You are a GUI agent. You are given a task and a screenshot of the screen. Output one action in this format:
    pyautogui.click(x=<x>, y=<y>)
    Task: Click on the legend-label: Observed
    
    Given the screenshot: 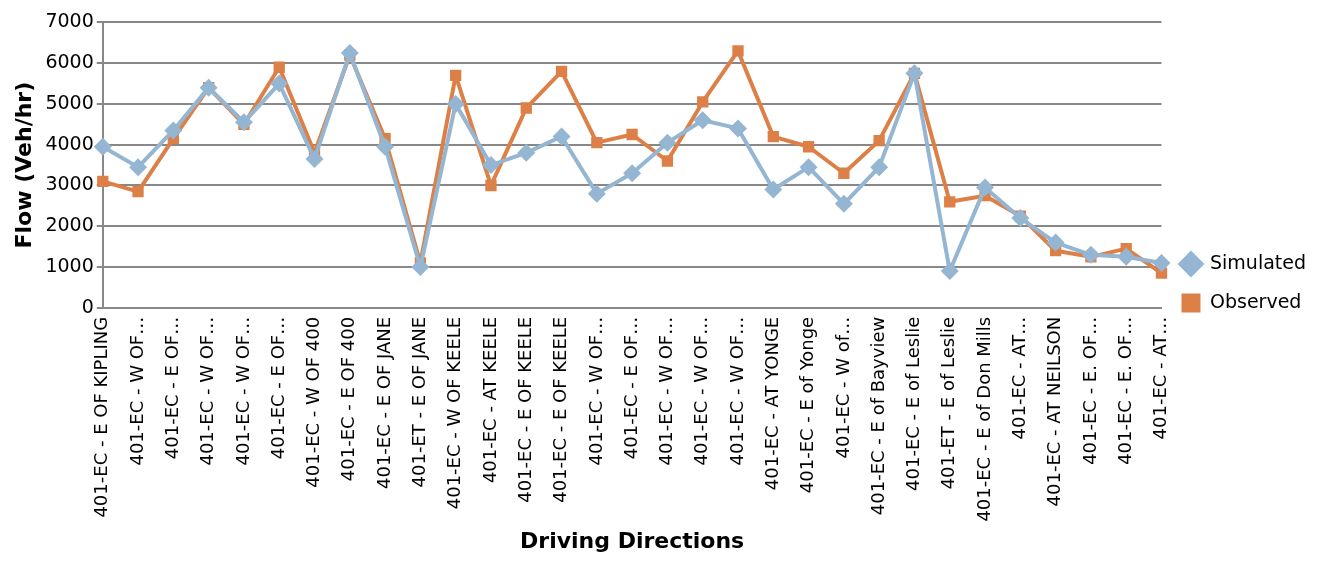 What is the action you would take?
    pyautogui.click(x=1255, y=300)
    